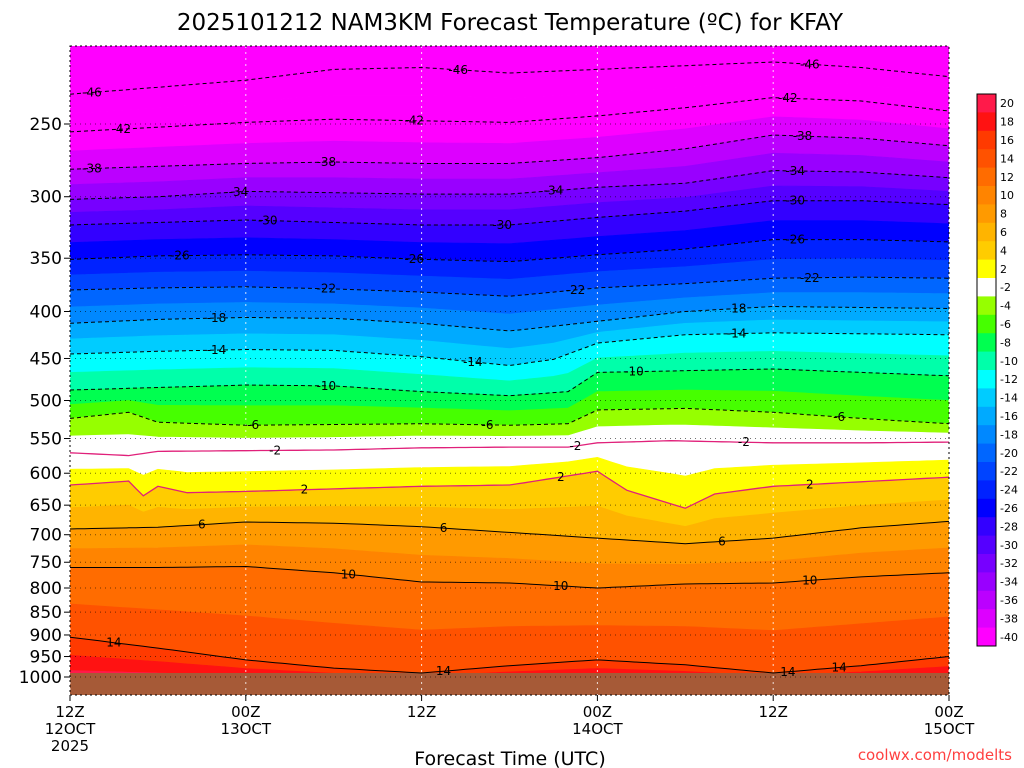  What do you see at coordinates (788, 98) in the screenshot?
I see `isotherm-label: -42` at bounding box center [788, 98].